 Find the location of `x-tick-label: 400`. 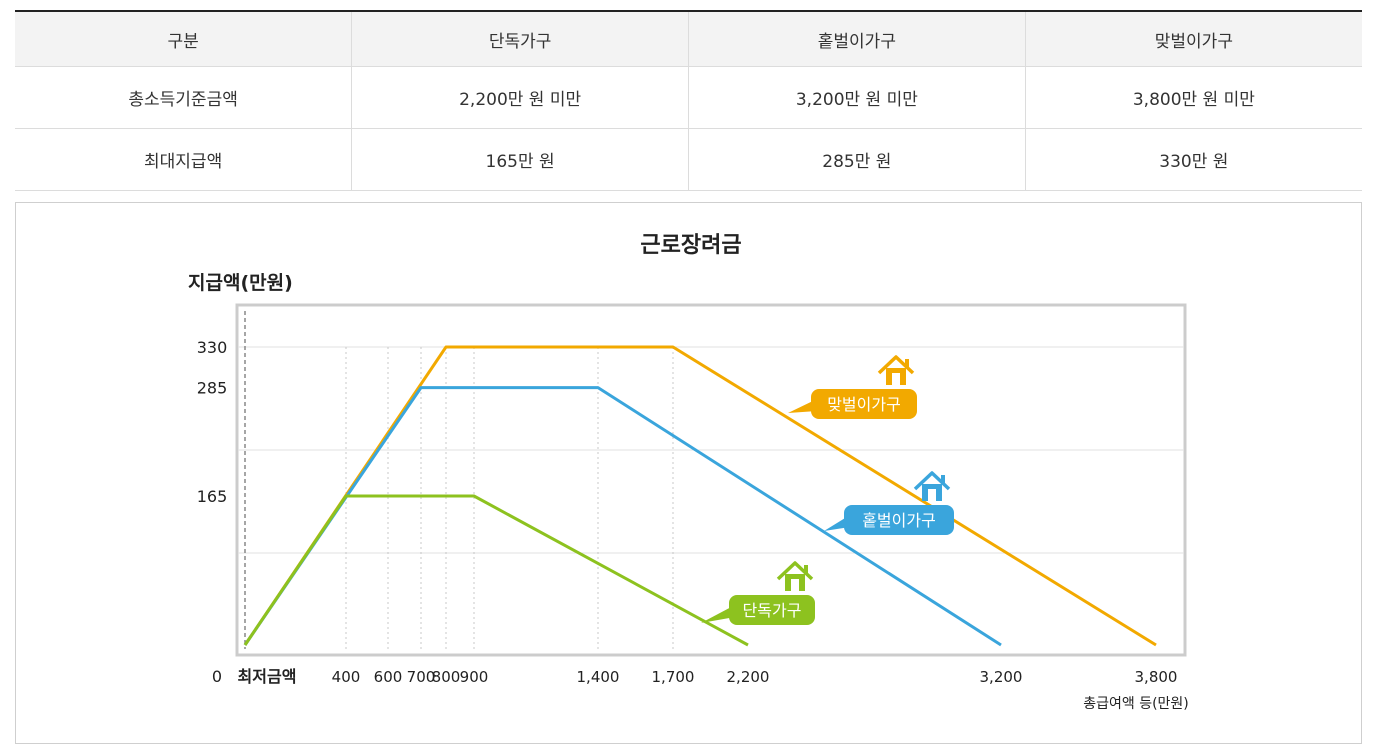

x-tick-label: 400 is located at coordinates (346, 677).